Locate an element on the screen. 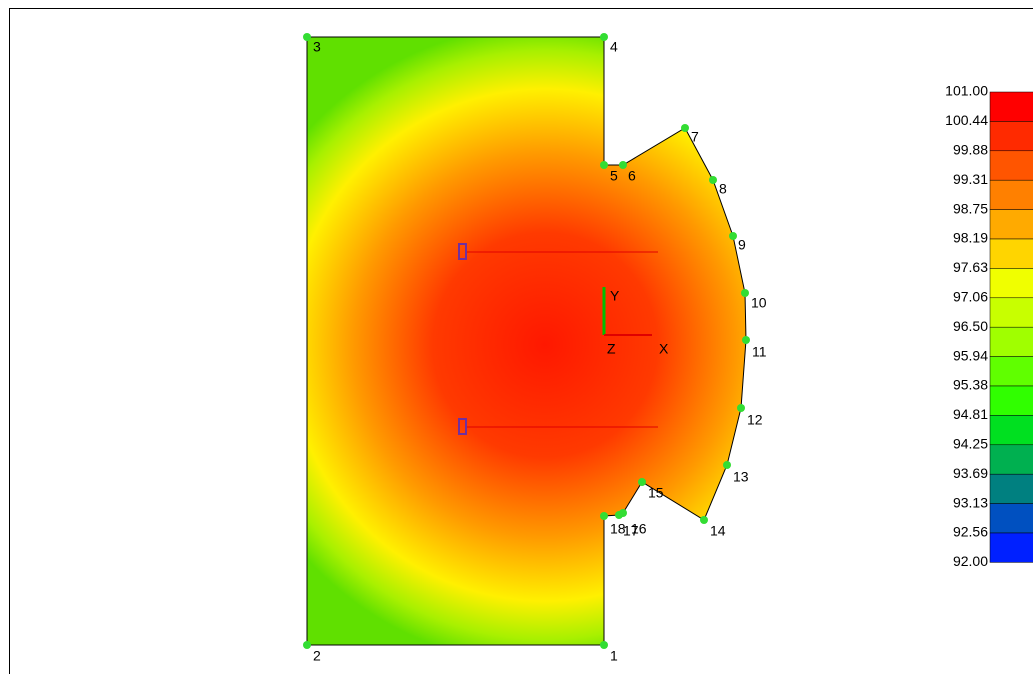  node-label: 7 is located at coordinates (695, 137).